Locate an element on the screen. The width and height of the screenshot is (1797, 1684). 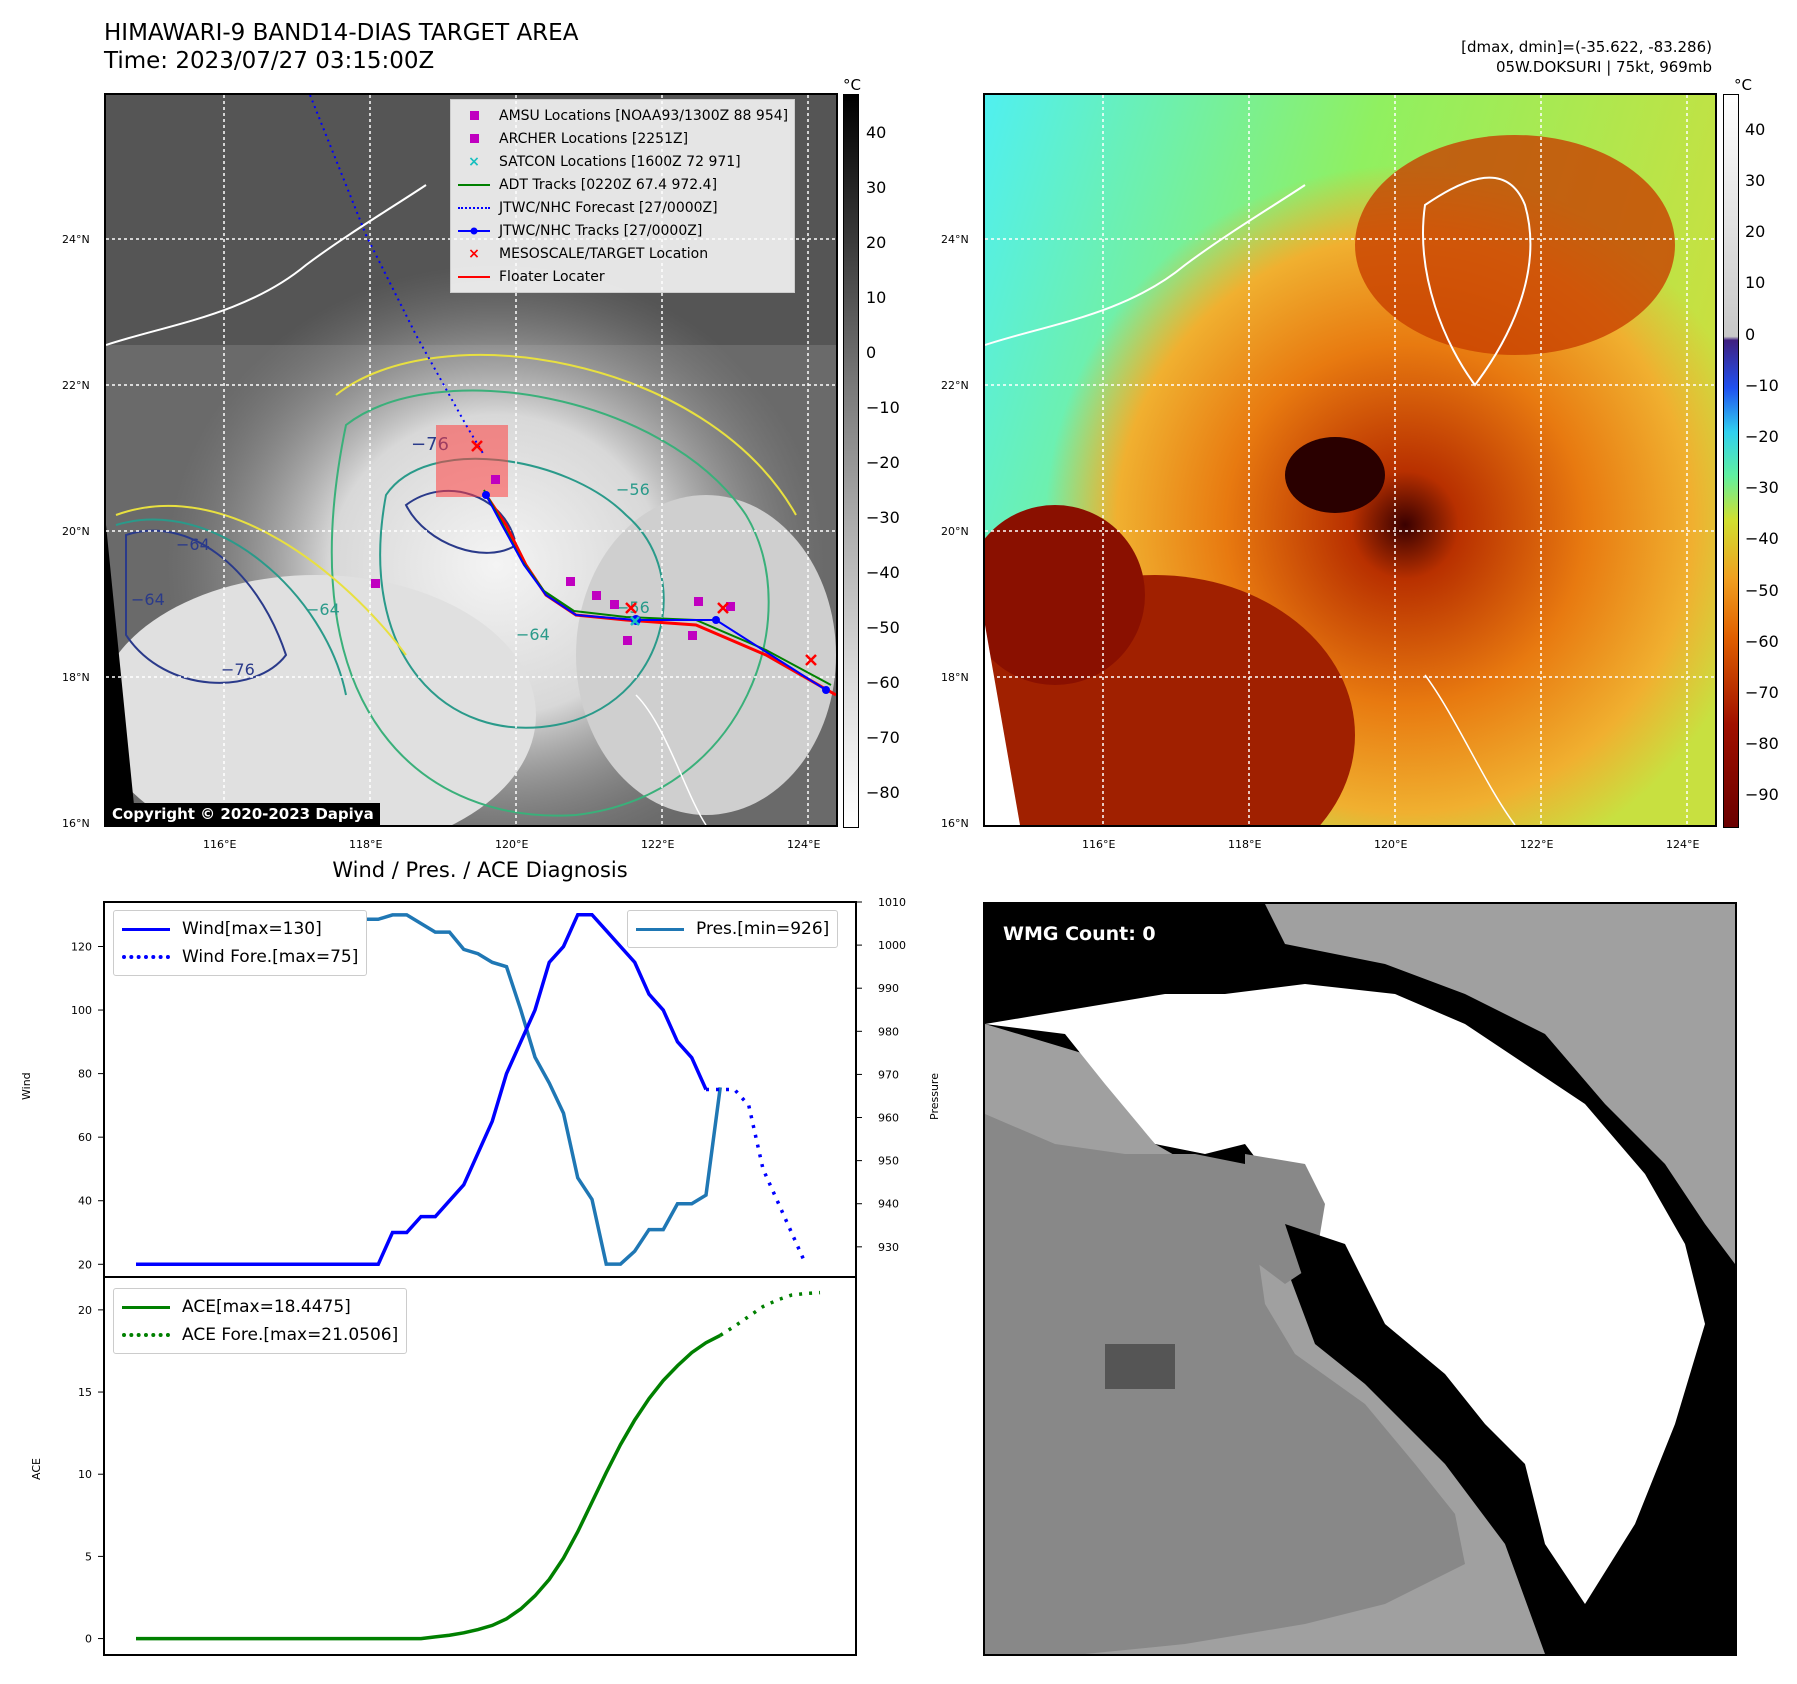
pressure-tick-label: 990 is located at coordinates (888, 988).